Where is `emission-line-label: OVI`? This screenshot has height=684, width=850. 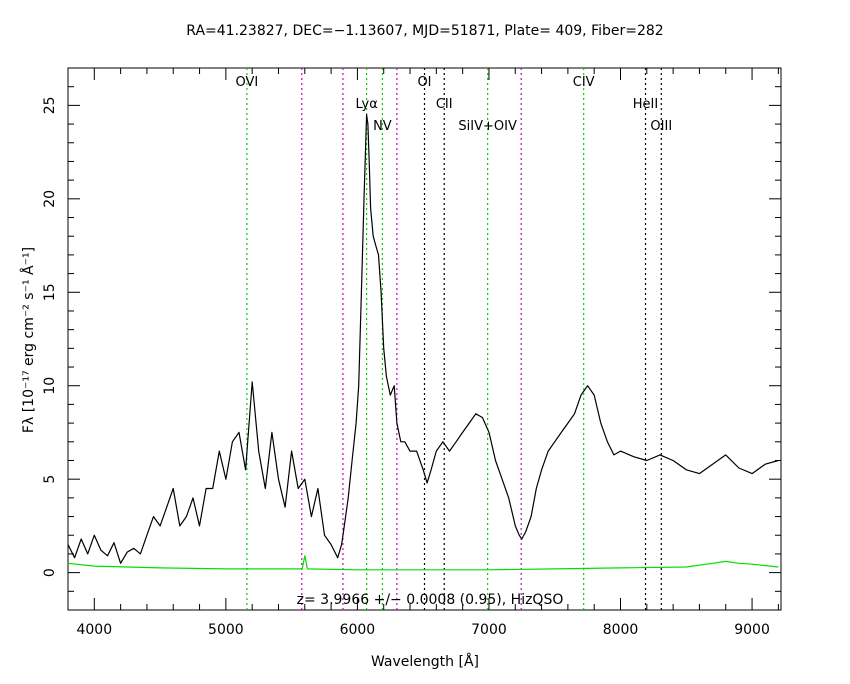 emission-line-label: OVI is located at coordinates (247, 82).